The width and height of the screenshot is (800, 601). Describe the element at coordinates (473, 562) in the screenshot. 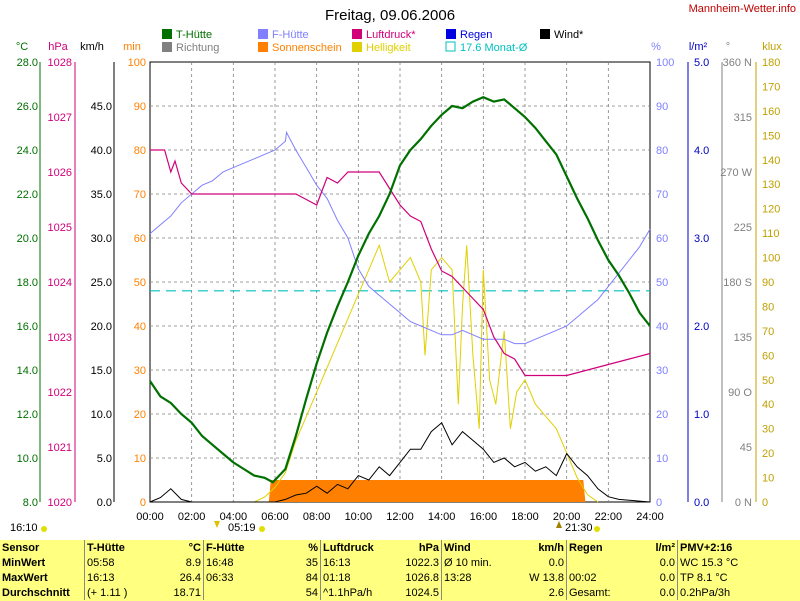

I see `cell: Ø 10 min.` at that location.